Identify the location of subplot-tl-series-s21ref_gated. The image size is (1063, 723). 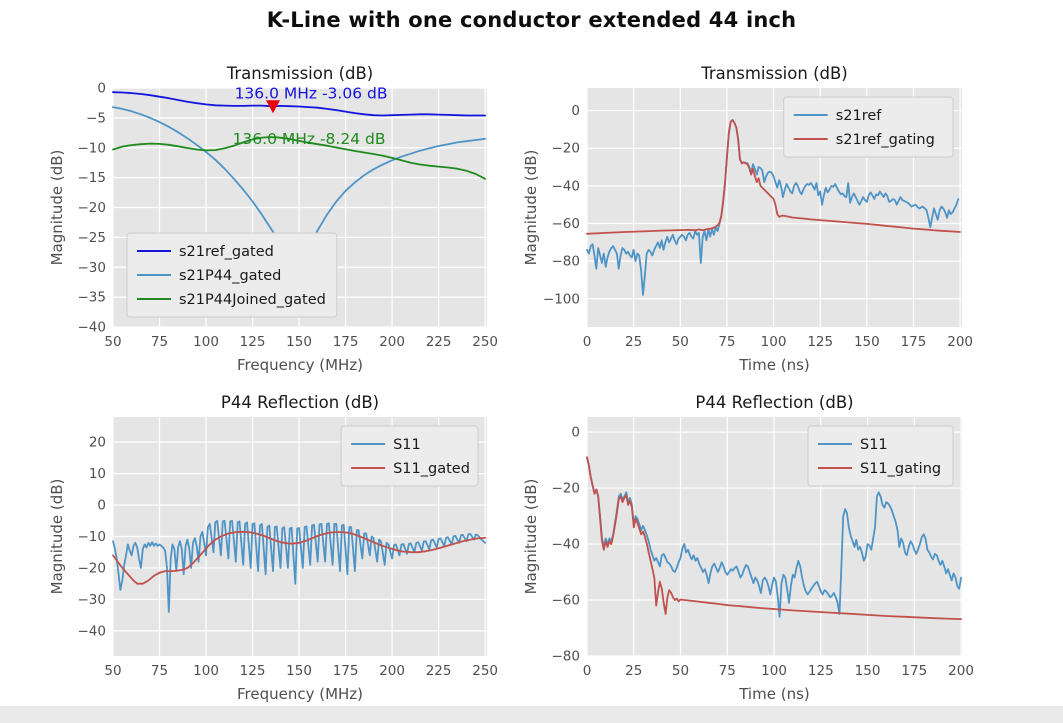
(299, 104).